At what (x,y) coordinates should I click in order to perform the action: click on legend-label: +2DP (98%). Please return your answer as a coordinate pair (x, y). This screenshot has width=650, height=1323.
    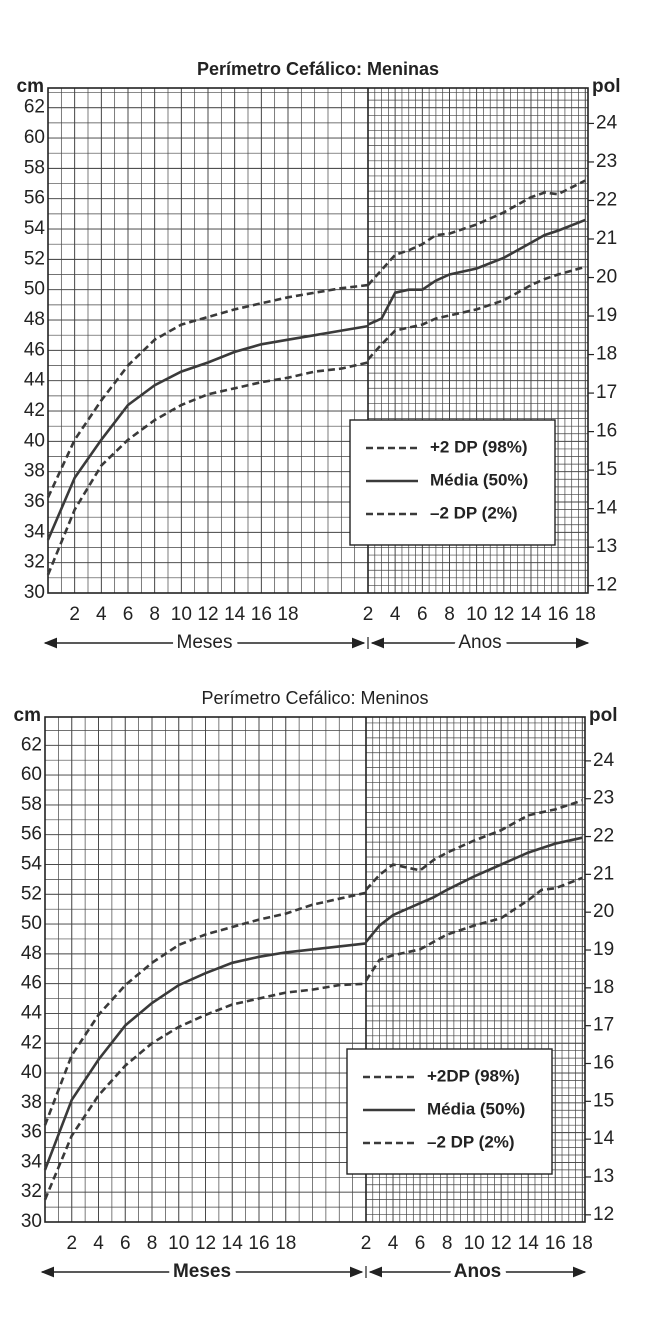
    Looking at the image, I should click on (473, 1075).